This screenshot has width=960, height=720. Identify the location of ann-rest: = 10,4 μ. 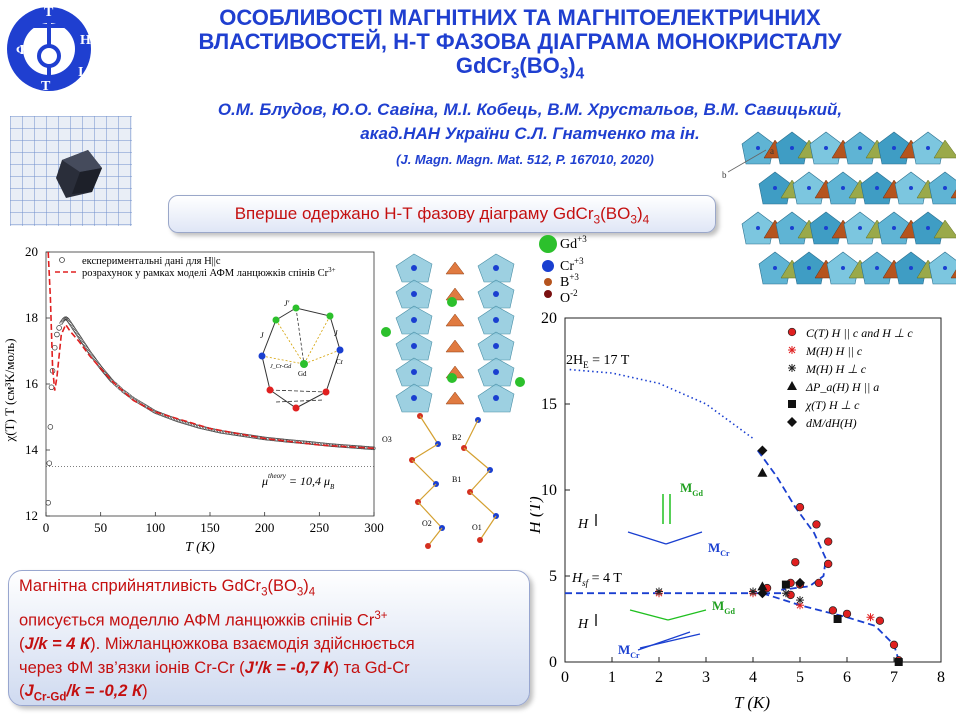
(308, 481).